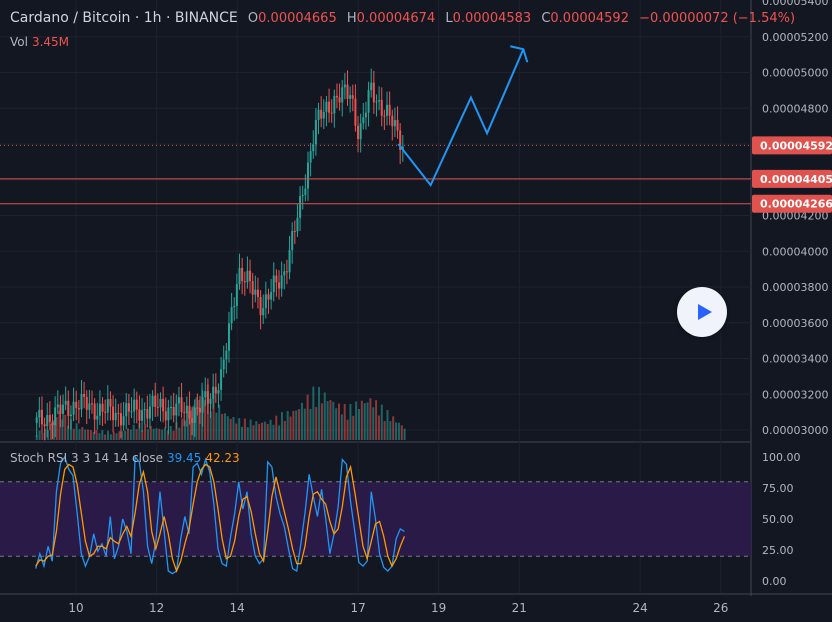 The width and height of the screenshot is (832, 622). What do you see at coordinates (351, 18) in the screenshot?
I see `high-label: H` at bounding box center [351, 18].